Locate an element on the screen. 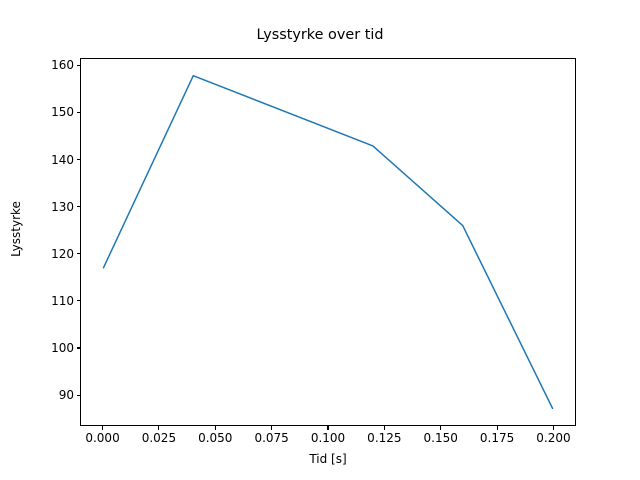  x-tick-label: 0.175 is located at coordinates (497, 438).